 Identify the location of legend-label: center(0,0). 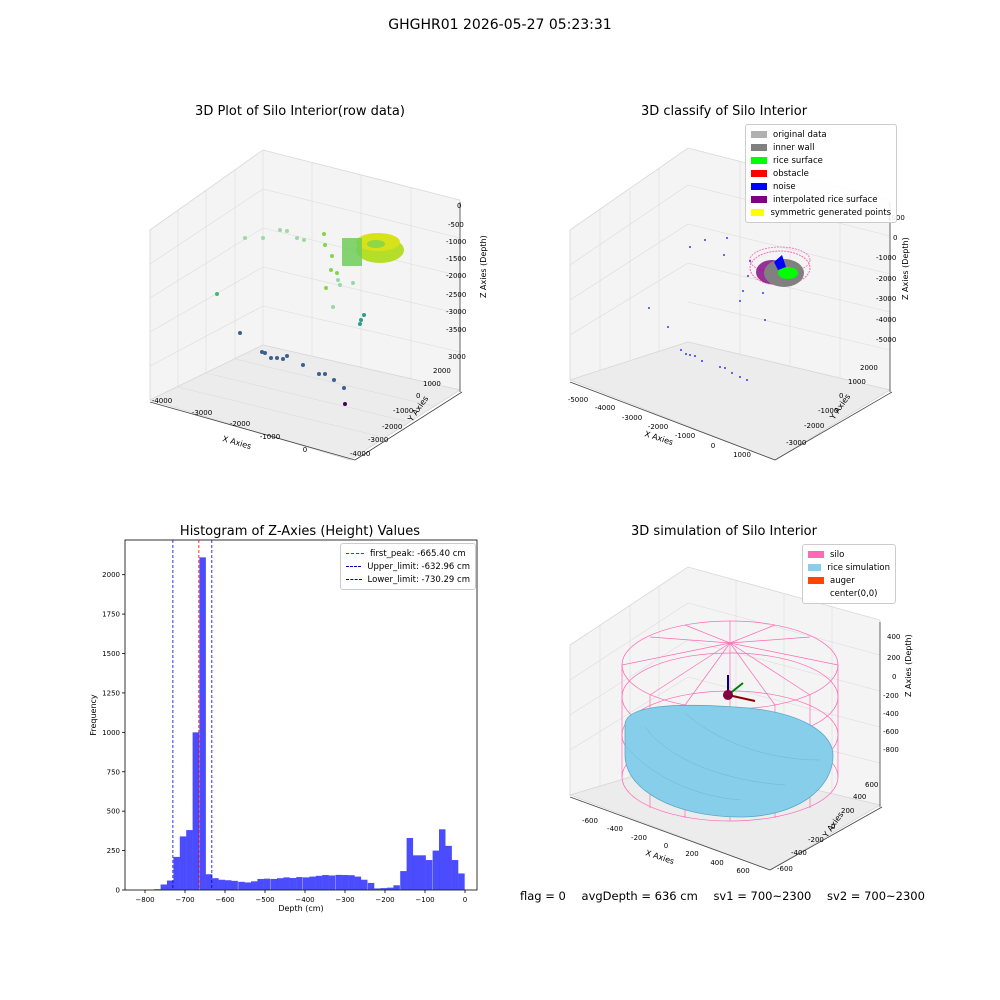
(854, 593).